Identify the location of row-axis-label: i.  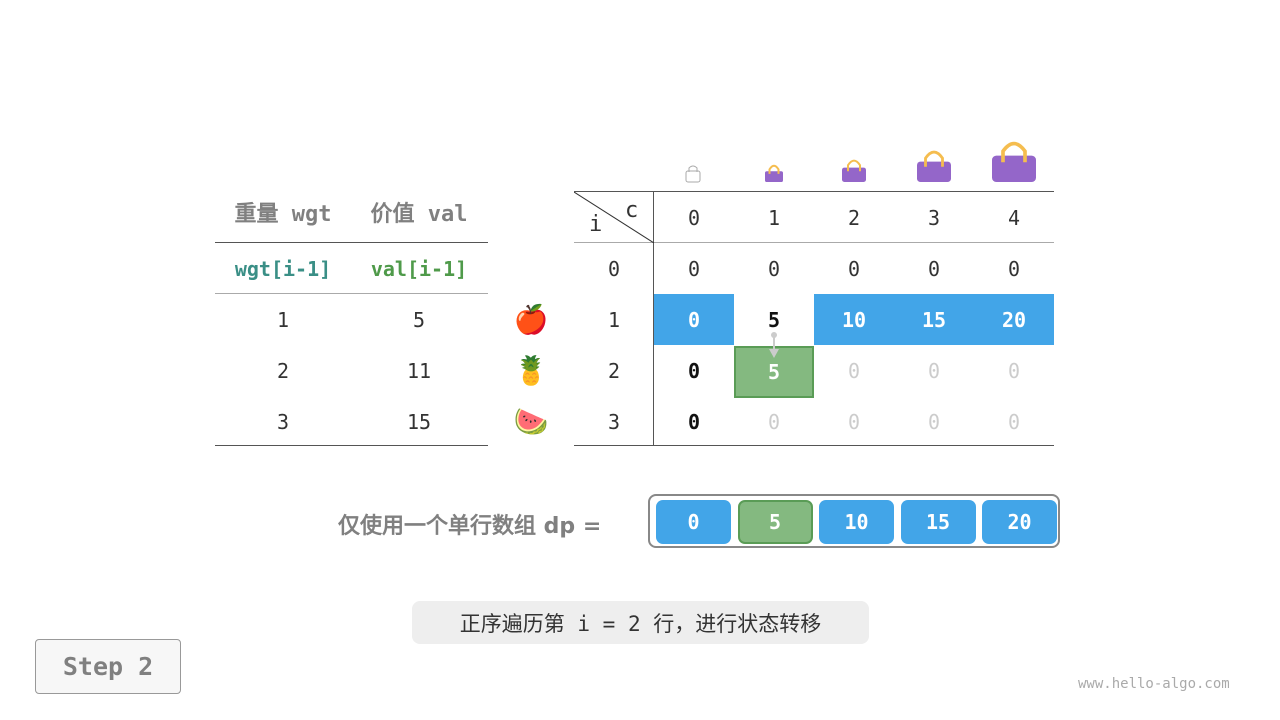
(596, 224).